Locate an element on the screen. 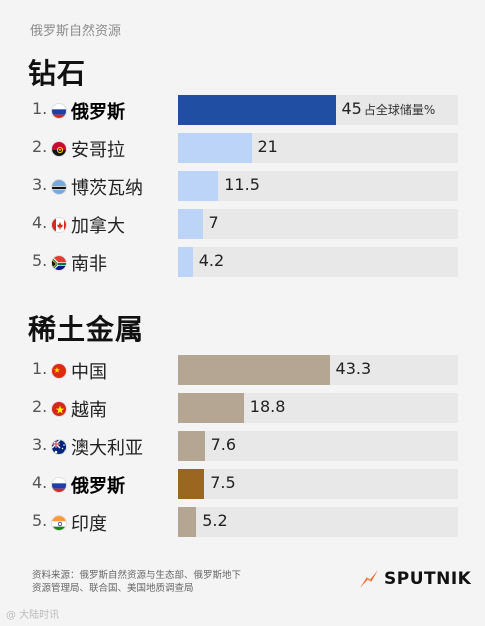  bar-row: 2. 安哥拉 21 is located at coordinates (242, 148).